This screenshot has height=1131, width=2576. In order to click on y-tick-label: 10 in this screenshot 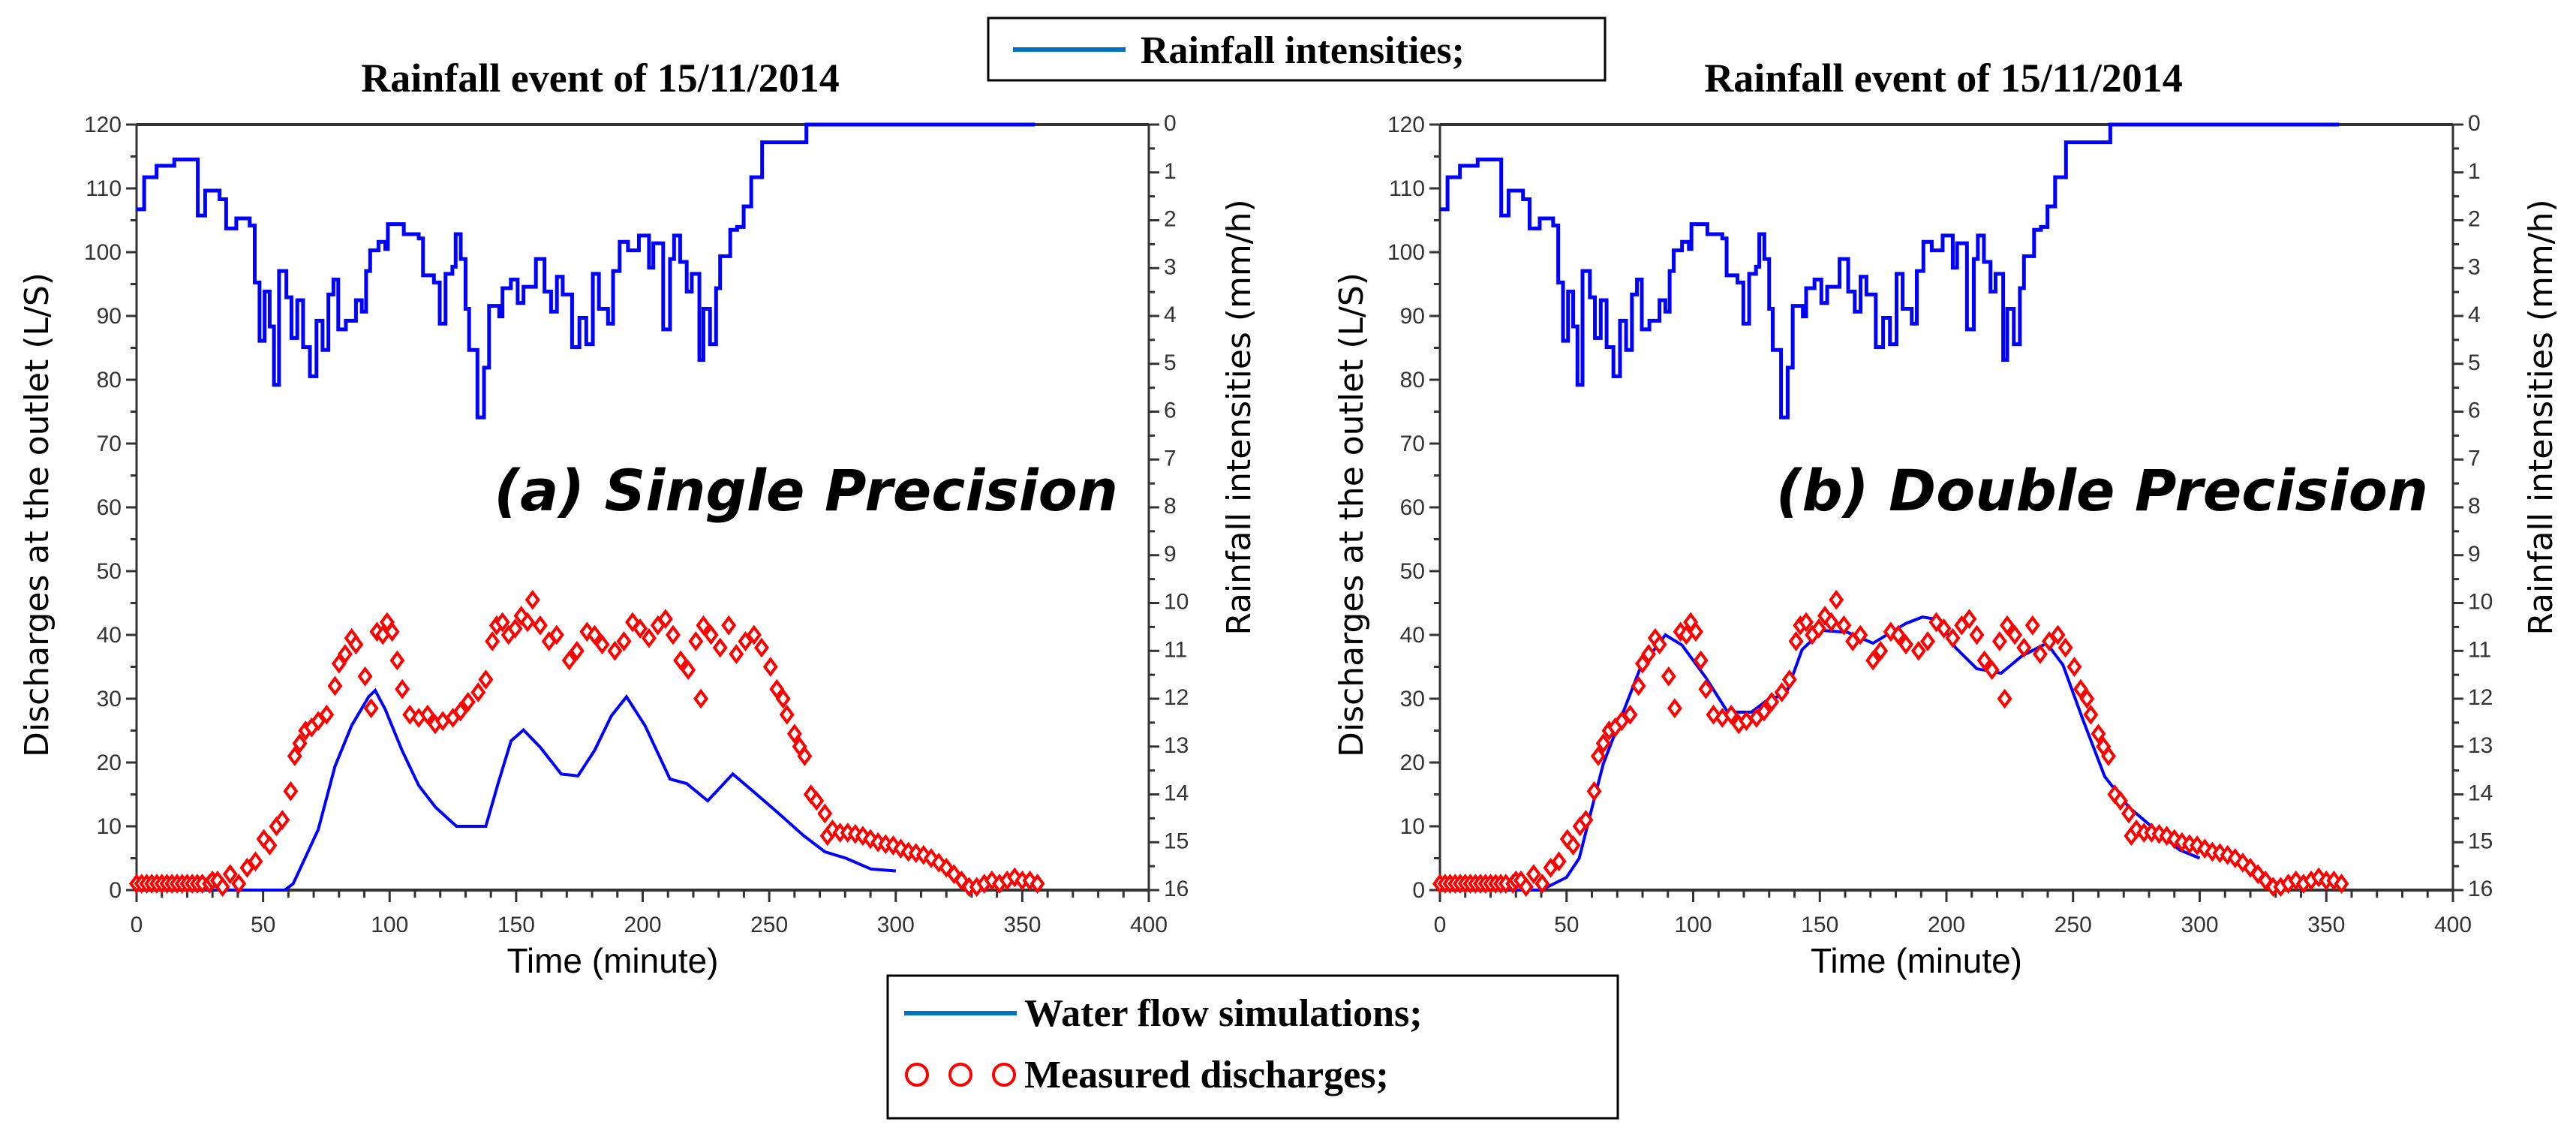, I will do `click(1412, 826)`.